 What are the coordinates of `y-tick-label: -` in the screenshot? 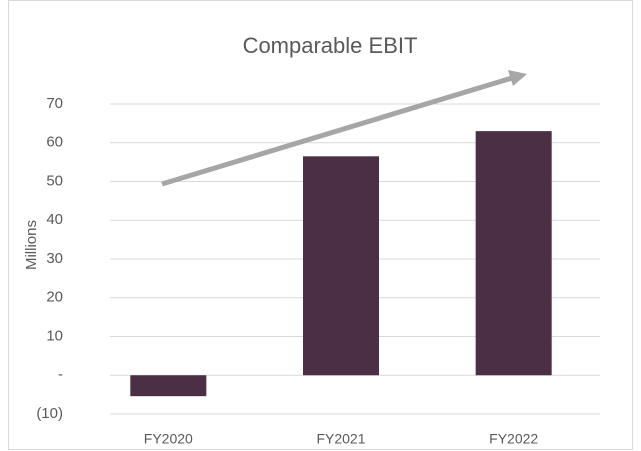 It's located at (60, 374).